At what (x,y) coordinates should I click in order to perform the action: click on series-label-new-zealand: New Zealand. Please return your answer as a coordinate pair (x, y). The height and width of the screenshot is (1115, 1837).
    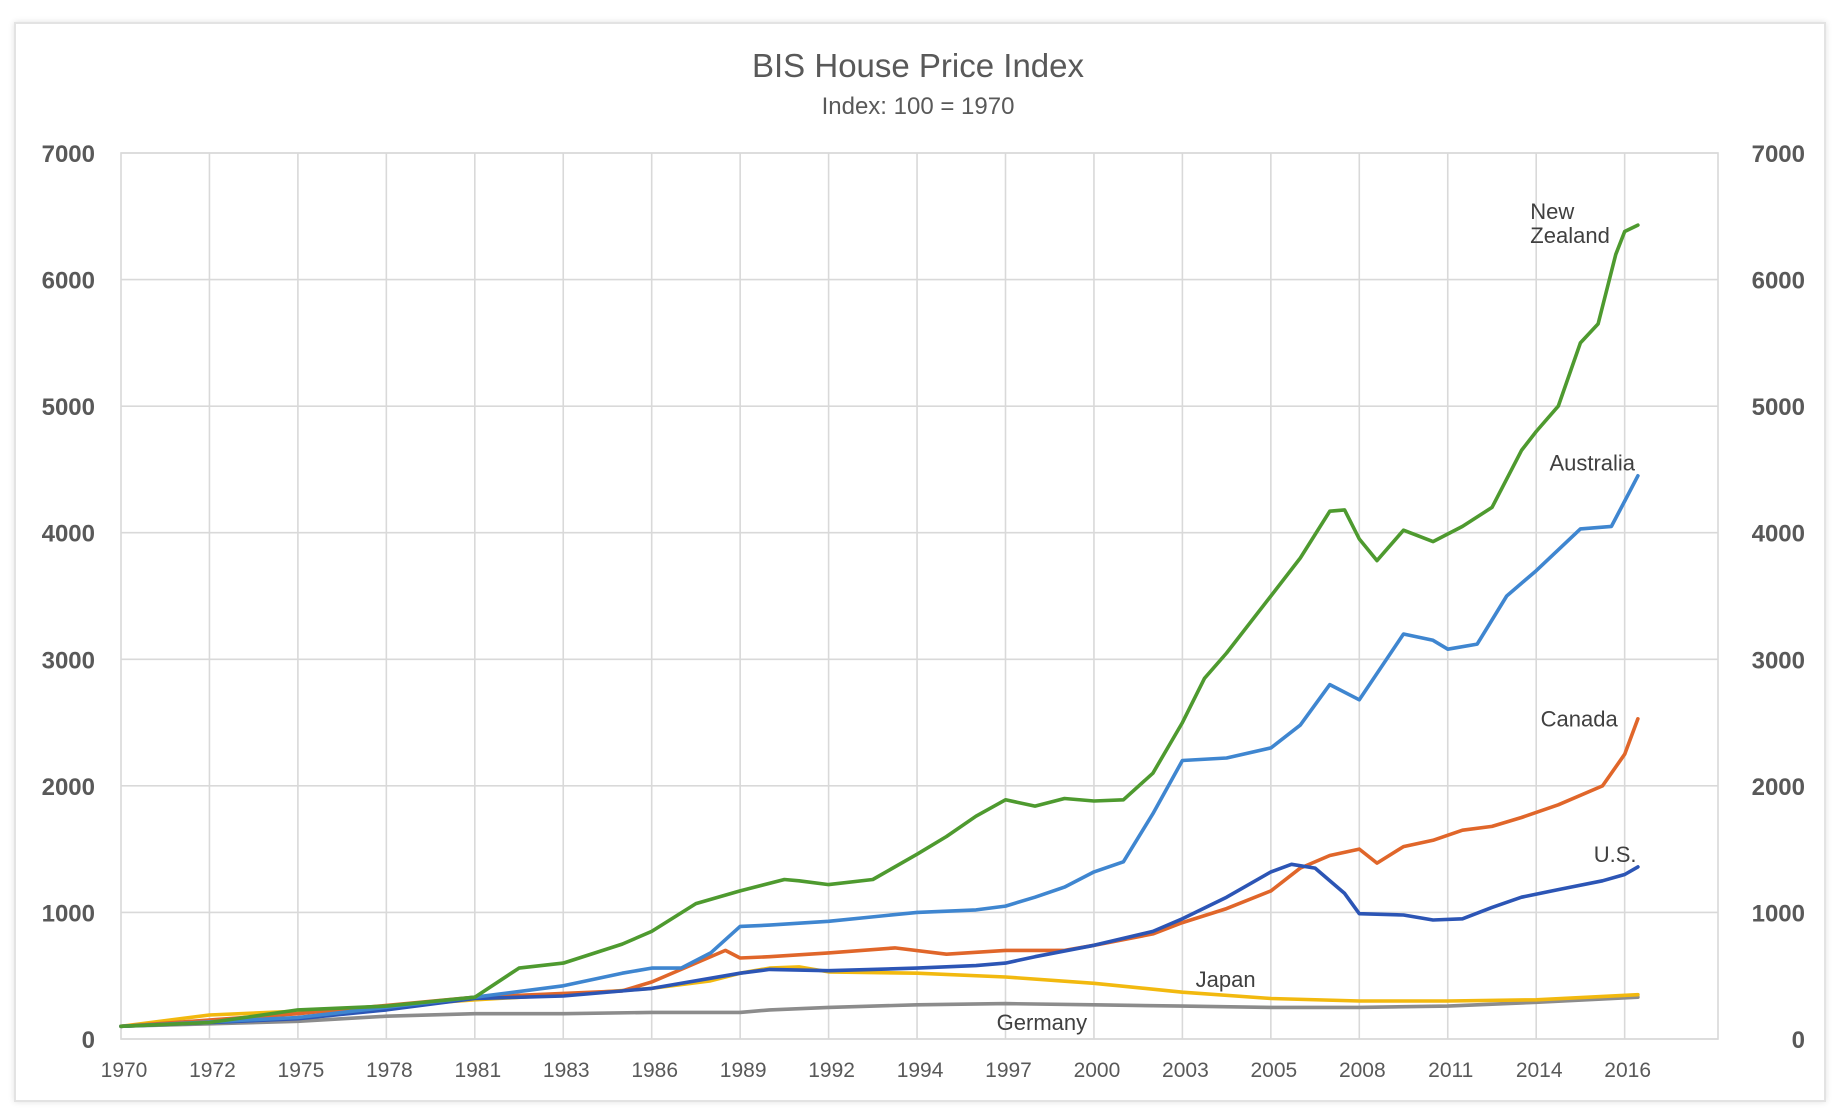
    Looking at the image, I should click on (1570, 223).